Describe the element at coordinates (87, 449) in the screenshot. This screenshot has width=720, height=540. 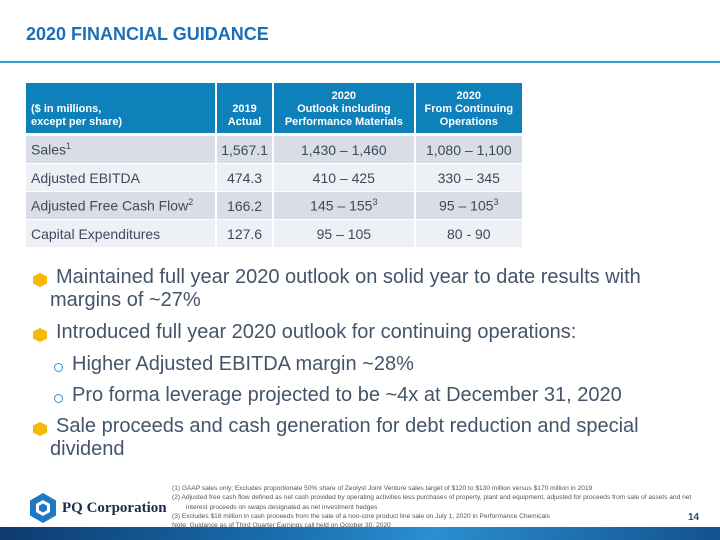
I see `bullet-text: dividend` at that location.